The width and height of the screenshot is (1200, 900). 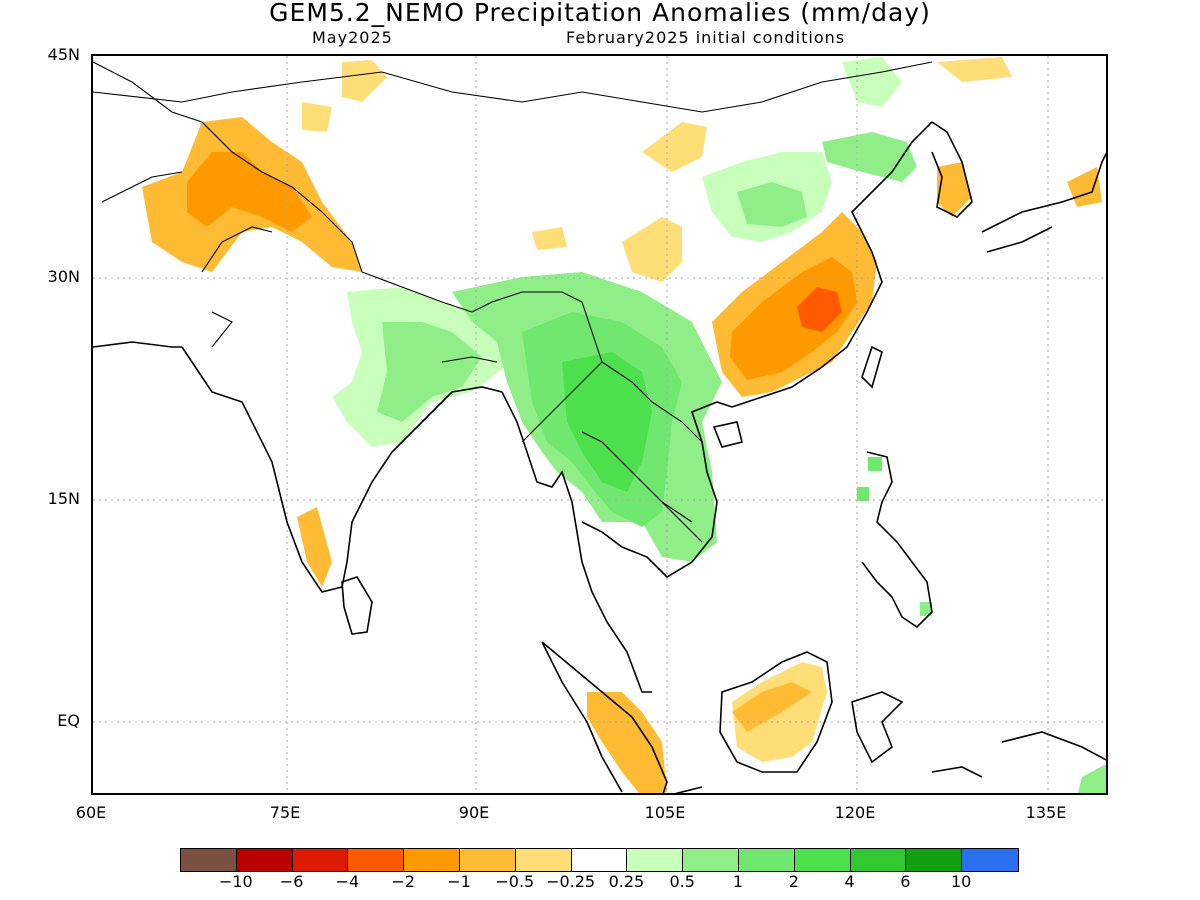 I want to click on colorbar-label: −10, so click(x=235, y=881).